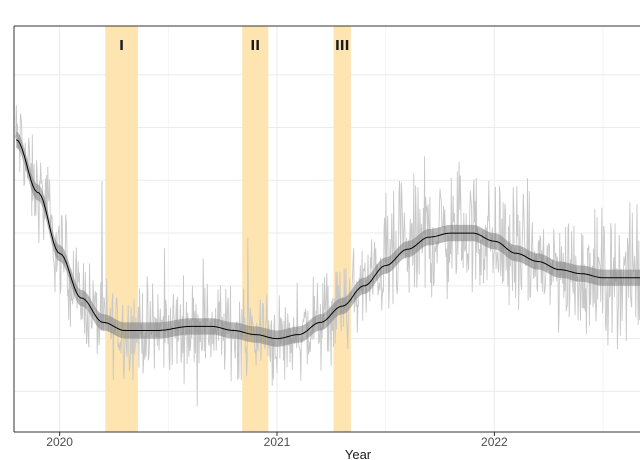  I want to click on shaded-period, so click(342, 229).